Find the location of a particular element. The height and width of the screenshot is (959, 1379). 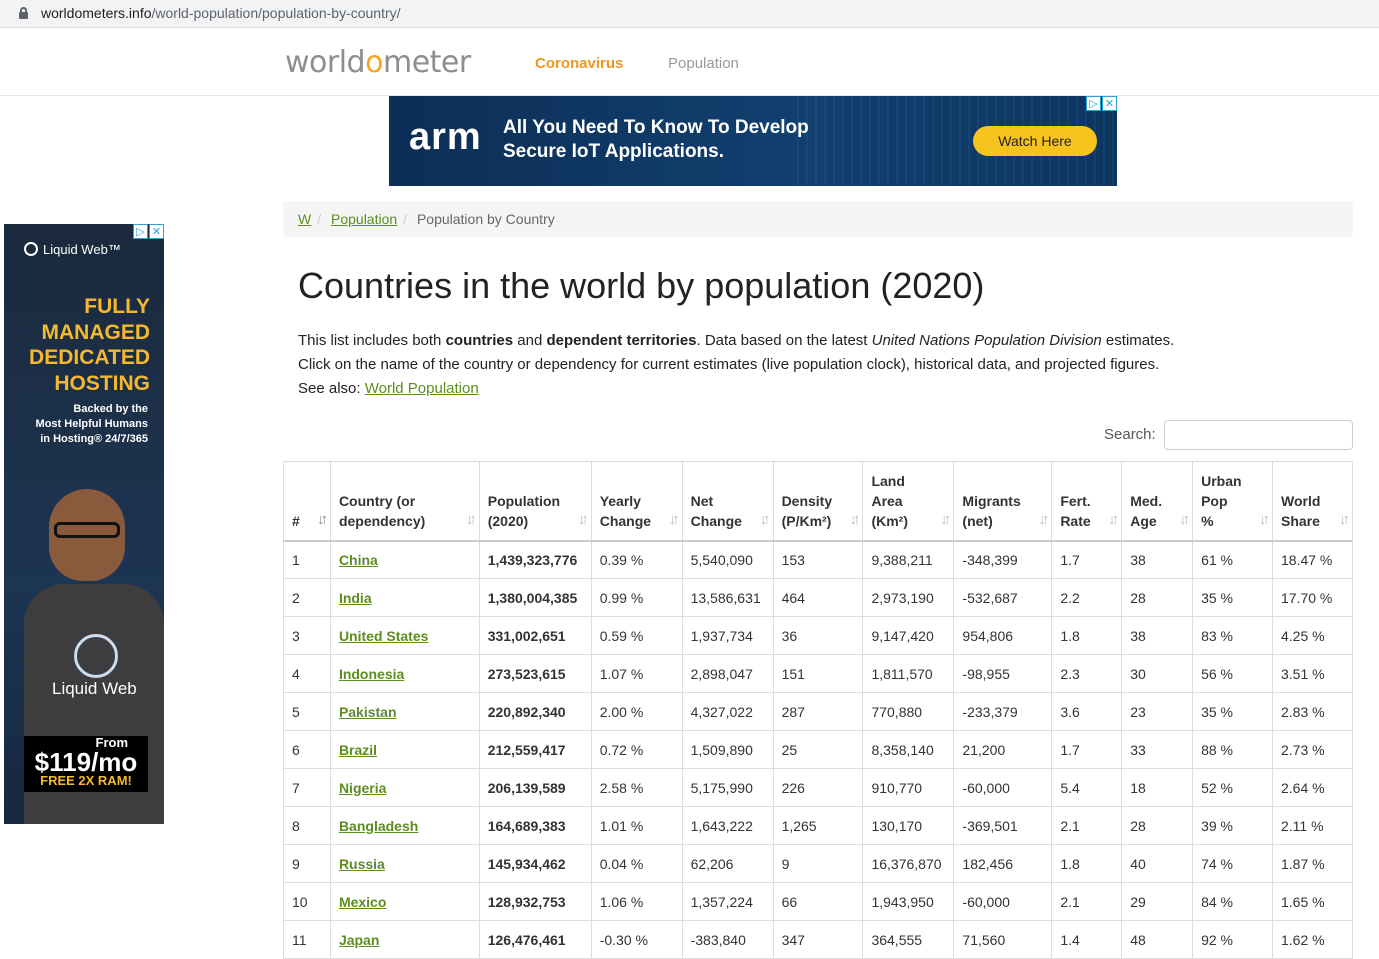

country-link: Nigeria is located at coordinates (362, 787).